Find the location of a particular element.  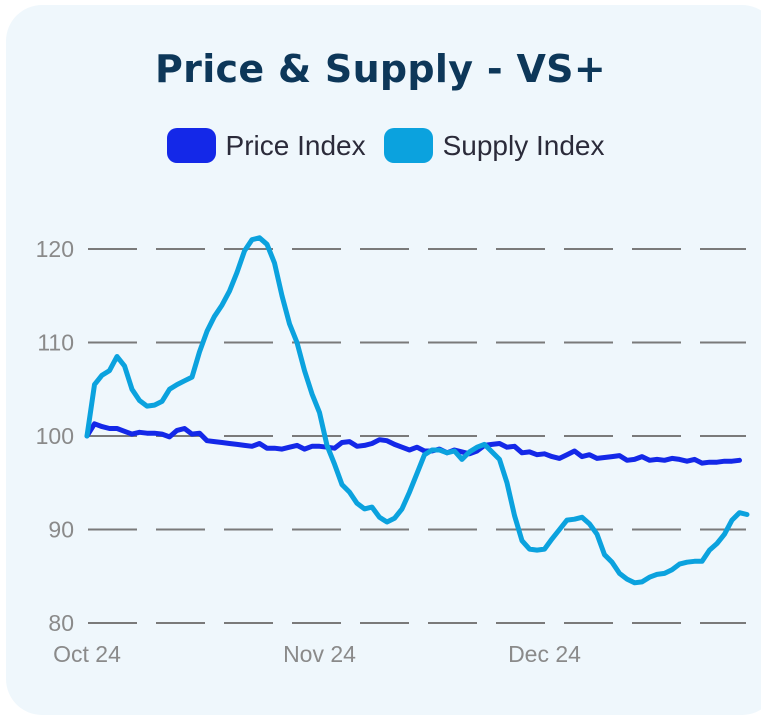

legend-swatch-supply-index is located at coordinates (408, 145).